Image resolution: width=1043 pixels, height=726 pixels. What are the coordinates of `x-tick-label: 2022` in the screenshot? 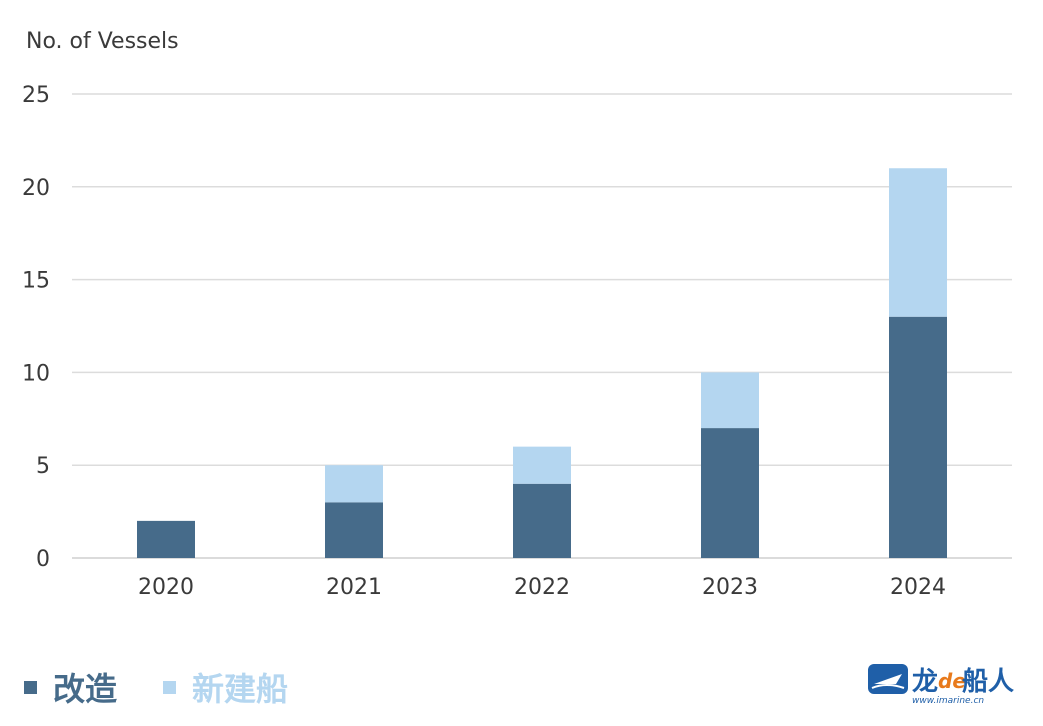 It's located at (542, 587).